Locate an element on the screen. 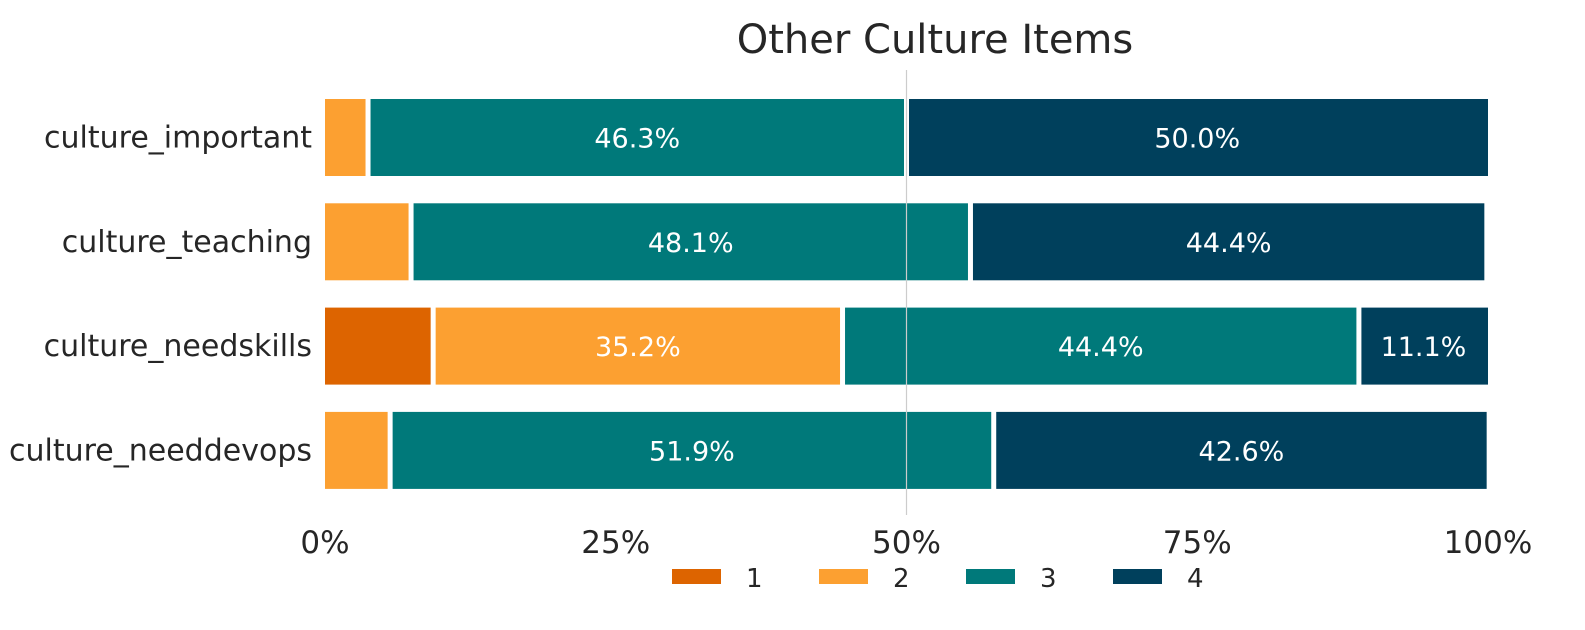  data-label: 48.1% is located at coordinates (691, 243).